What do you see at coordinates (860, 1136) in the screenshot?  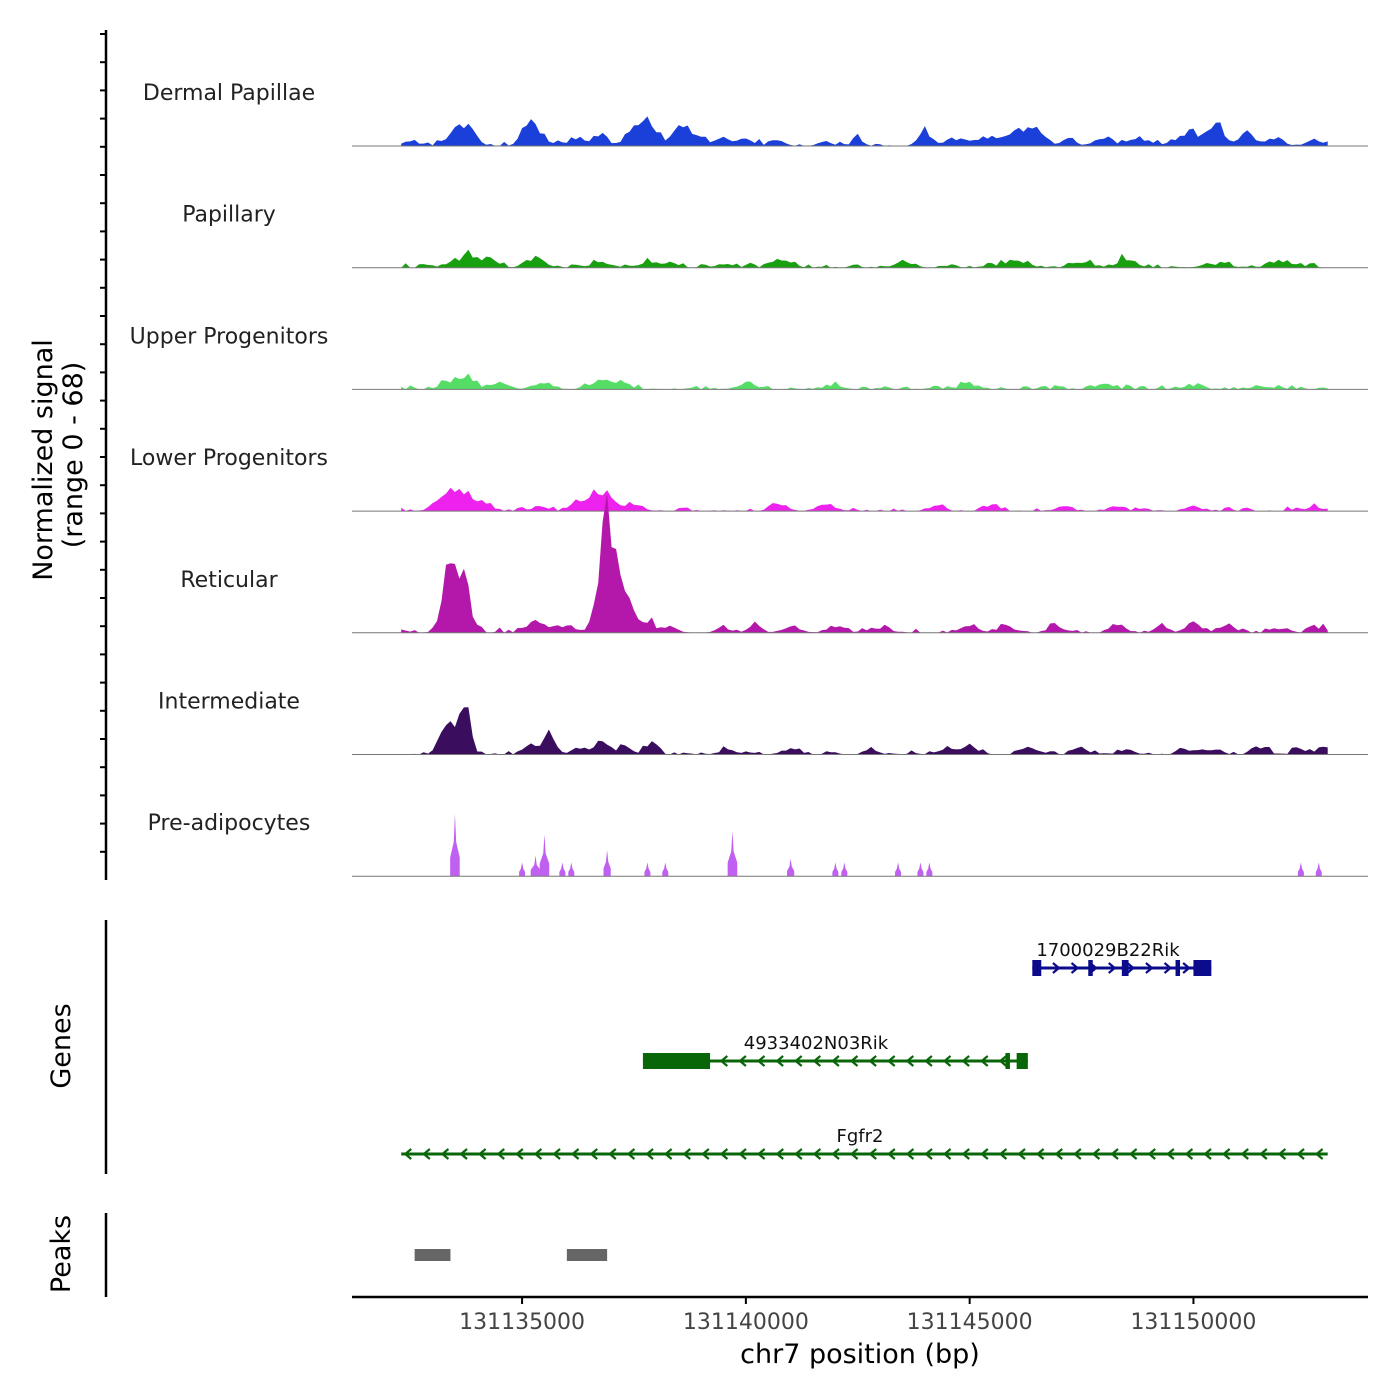 I see `gene-label: Fgfr2` at bounding box center [860, 1136].